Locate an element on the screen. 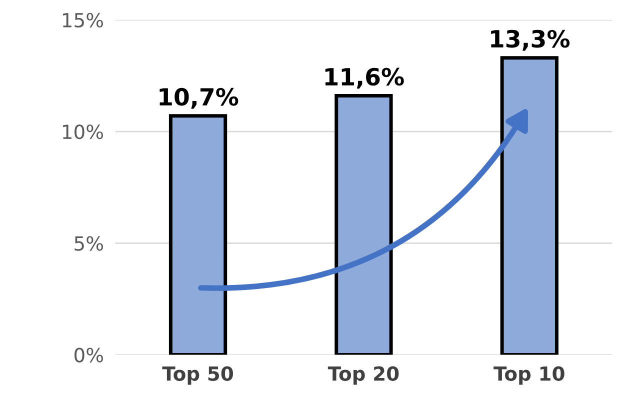  data-label: 13,3% is located at coordinates (530, 40).